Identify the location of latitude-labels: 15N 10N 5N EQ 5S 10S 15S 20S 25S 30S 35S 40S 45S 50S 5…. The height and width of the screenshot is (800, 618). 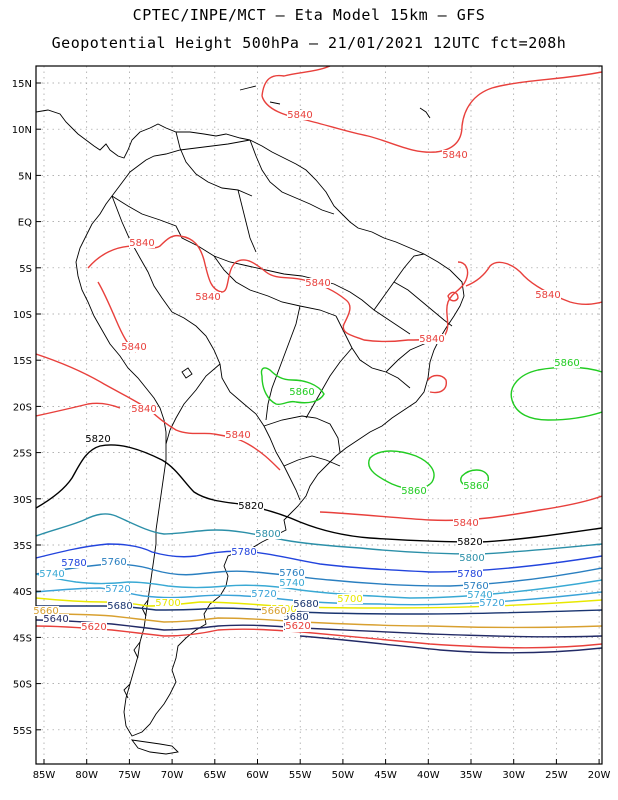
(26, 408).